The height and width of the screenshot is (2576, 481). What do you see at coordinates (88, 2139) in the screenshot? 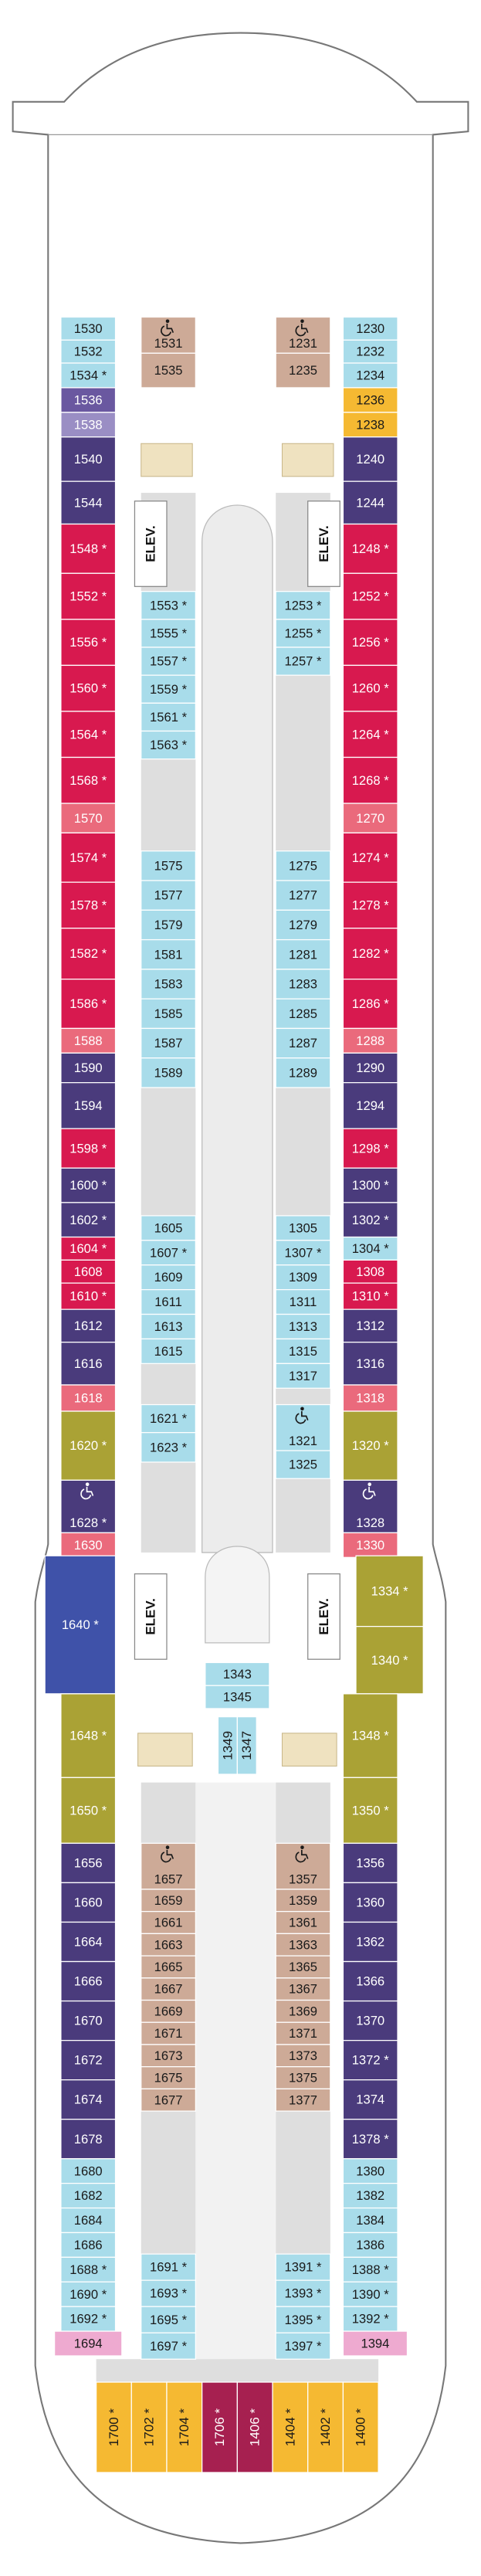
I see `cabin-number: 1678` at bounding box center [88, 2139].